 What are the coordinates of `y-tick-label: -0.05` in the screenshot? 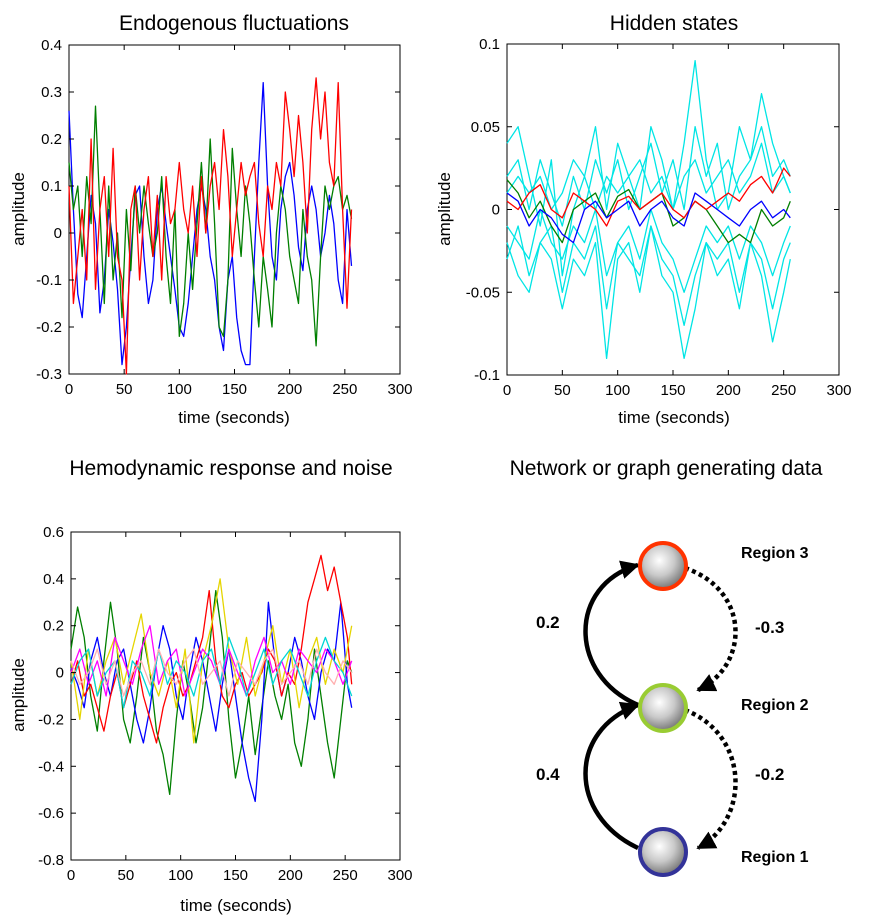 It's located at (483, 292).